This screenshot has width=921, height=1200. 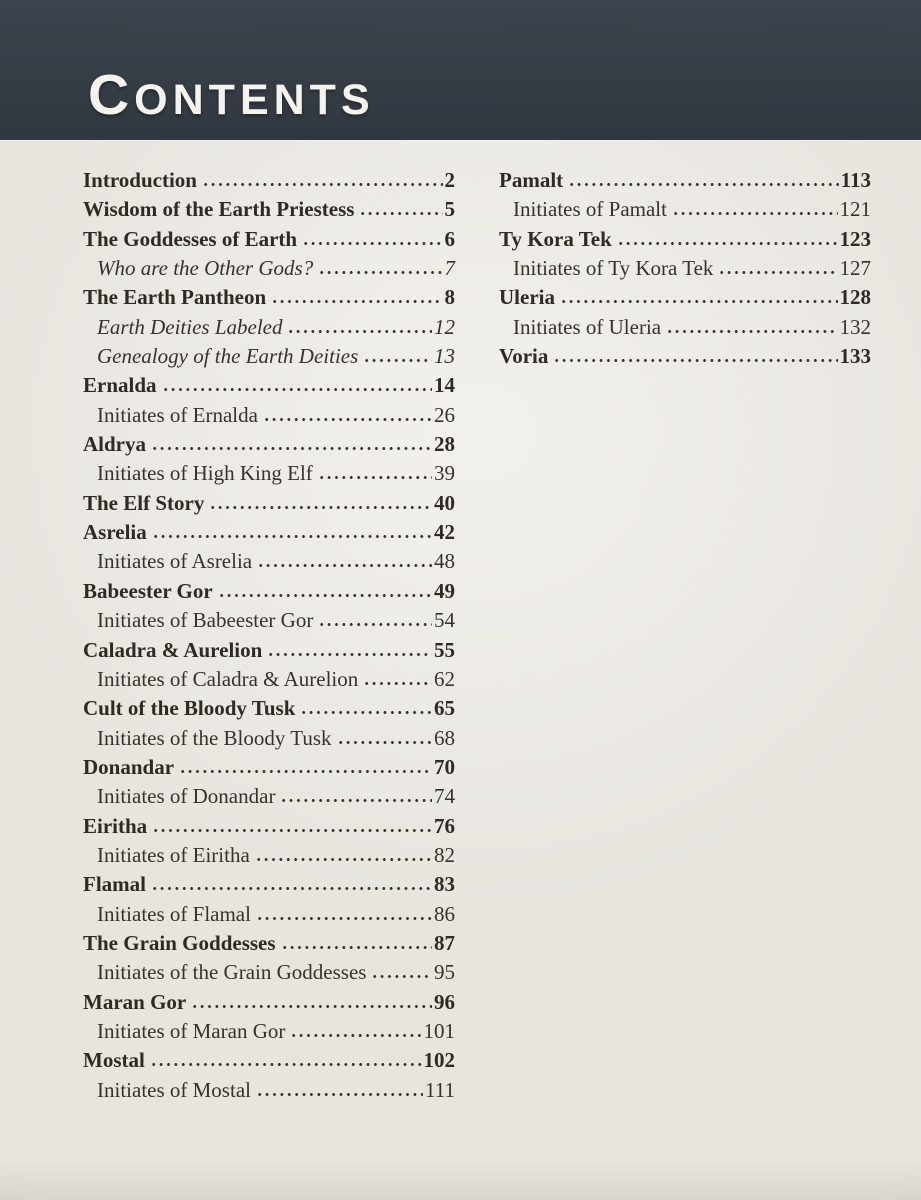 I want to click on page-title: C ONTENTS, so click(x=231, y=95).